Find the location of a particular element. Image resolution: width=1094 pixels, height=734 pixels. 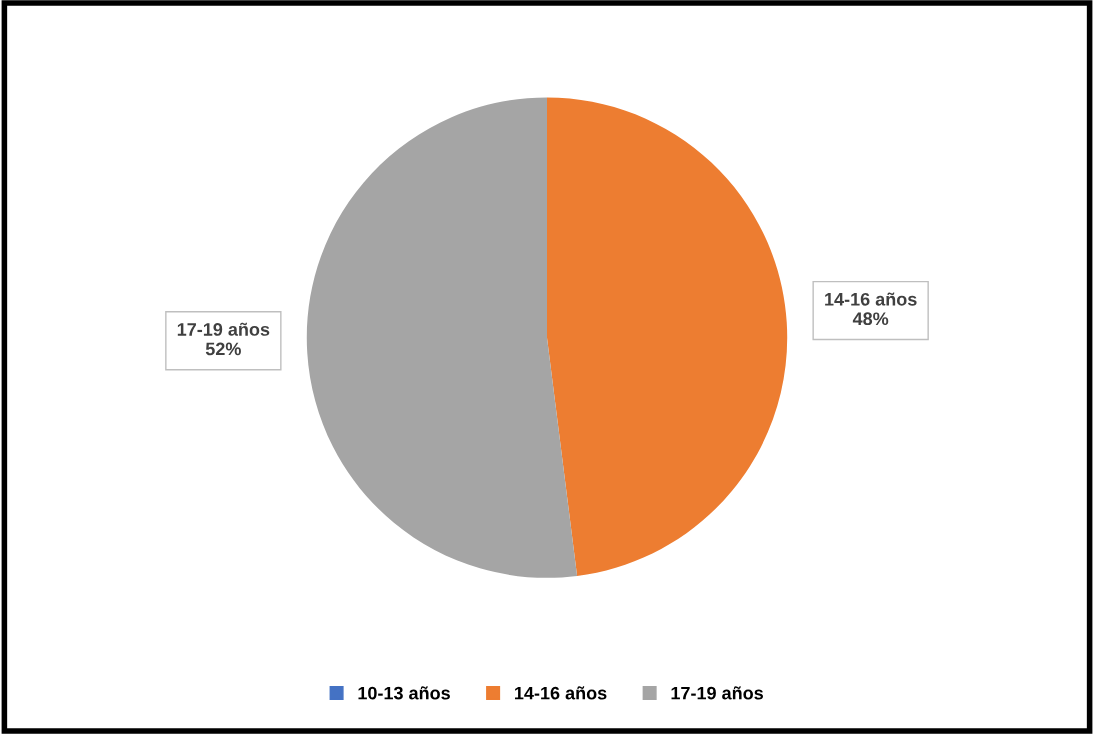

legend-label: 10-13 años is located at coordinates (404, 693).